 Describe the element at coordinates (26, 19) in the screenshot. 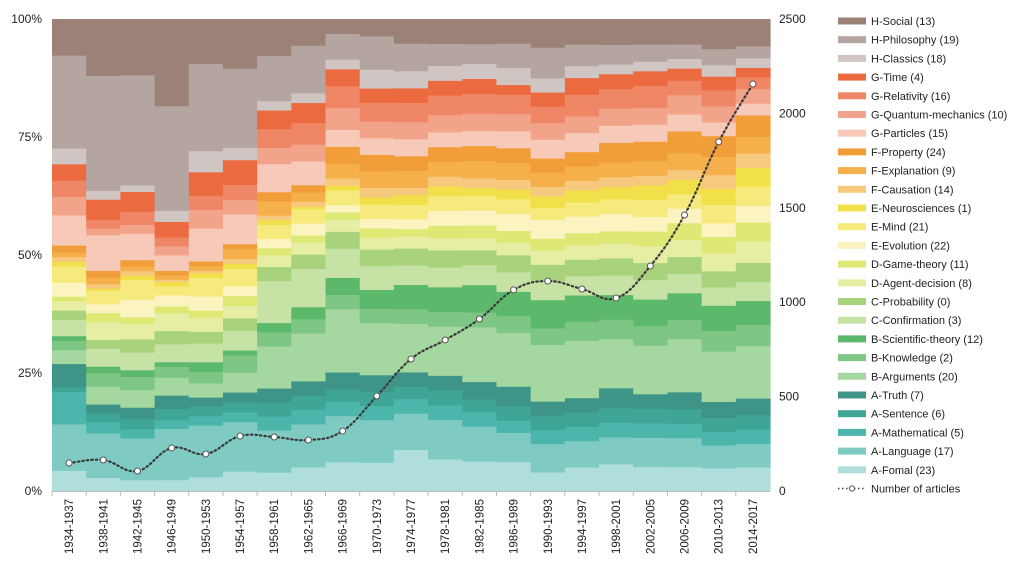

I see `left-tick-label: 100%` at that location.